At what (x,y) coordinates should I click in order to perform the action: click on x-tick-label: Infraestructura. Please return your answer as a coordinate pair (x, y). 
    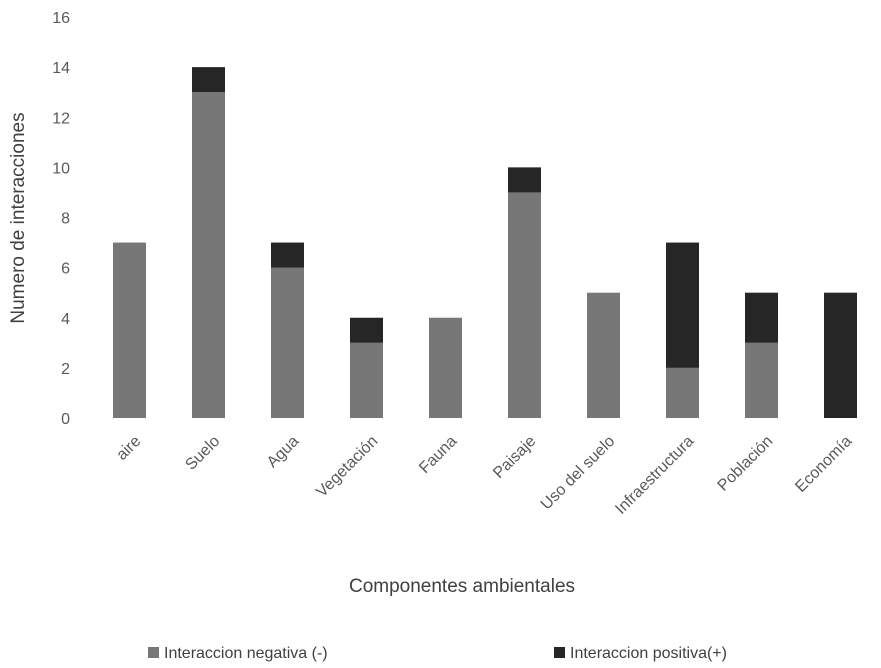
    Looking at the image, I should click on (654, 475).